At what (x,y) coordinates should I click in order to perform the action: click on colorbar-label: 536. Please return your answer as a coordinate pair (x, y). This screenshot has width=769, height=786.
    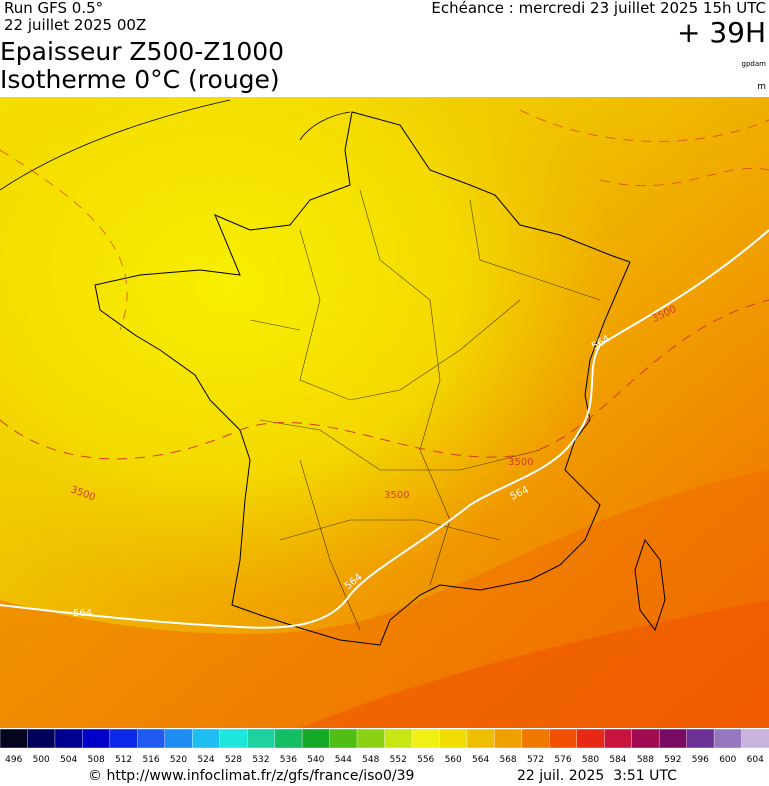
    Looking at the image, I should click on (288, 760).